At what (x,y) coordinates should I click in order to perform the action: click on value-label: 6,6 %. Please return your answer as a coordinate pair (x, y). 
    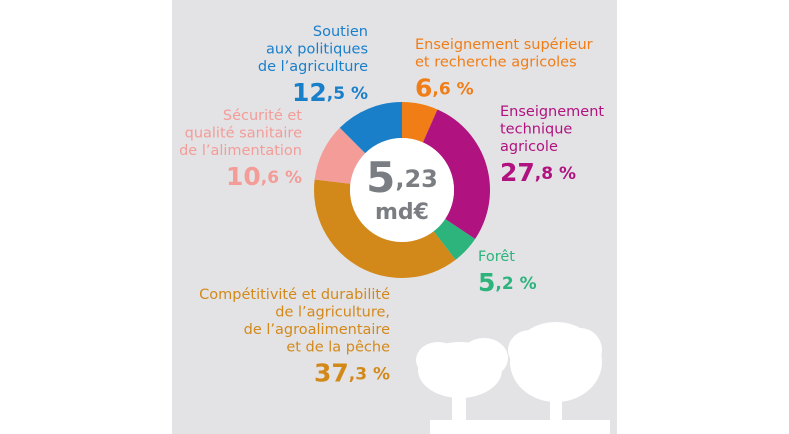
    Looking at the image, I should click on (444, 88).